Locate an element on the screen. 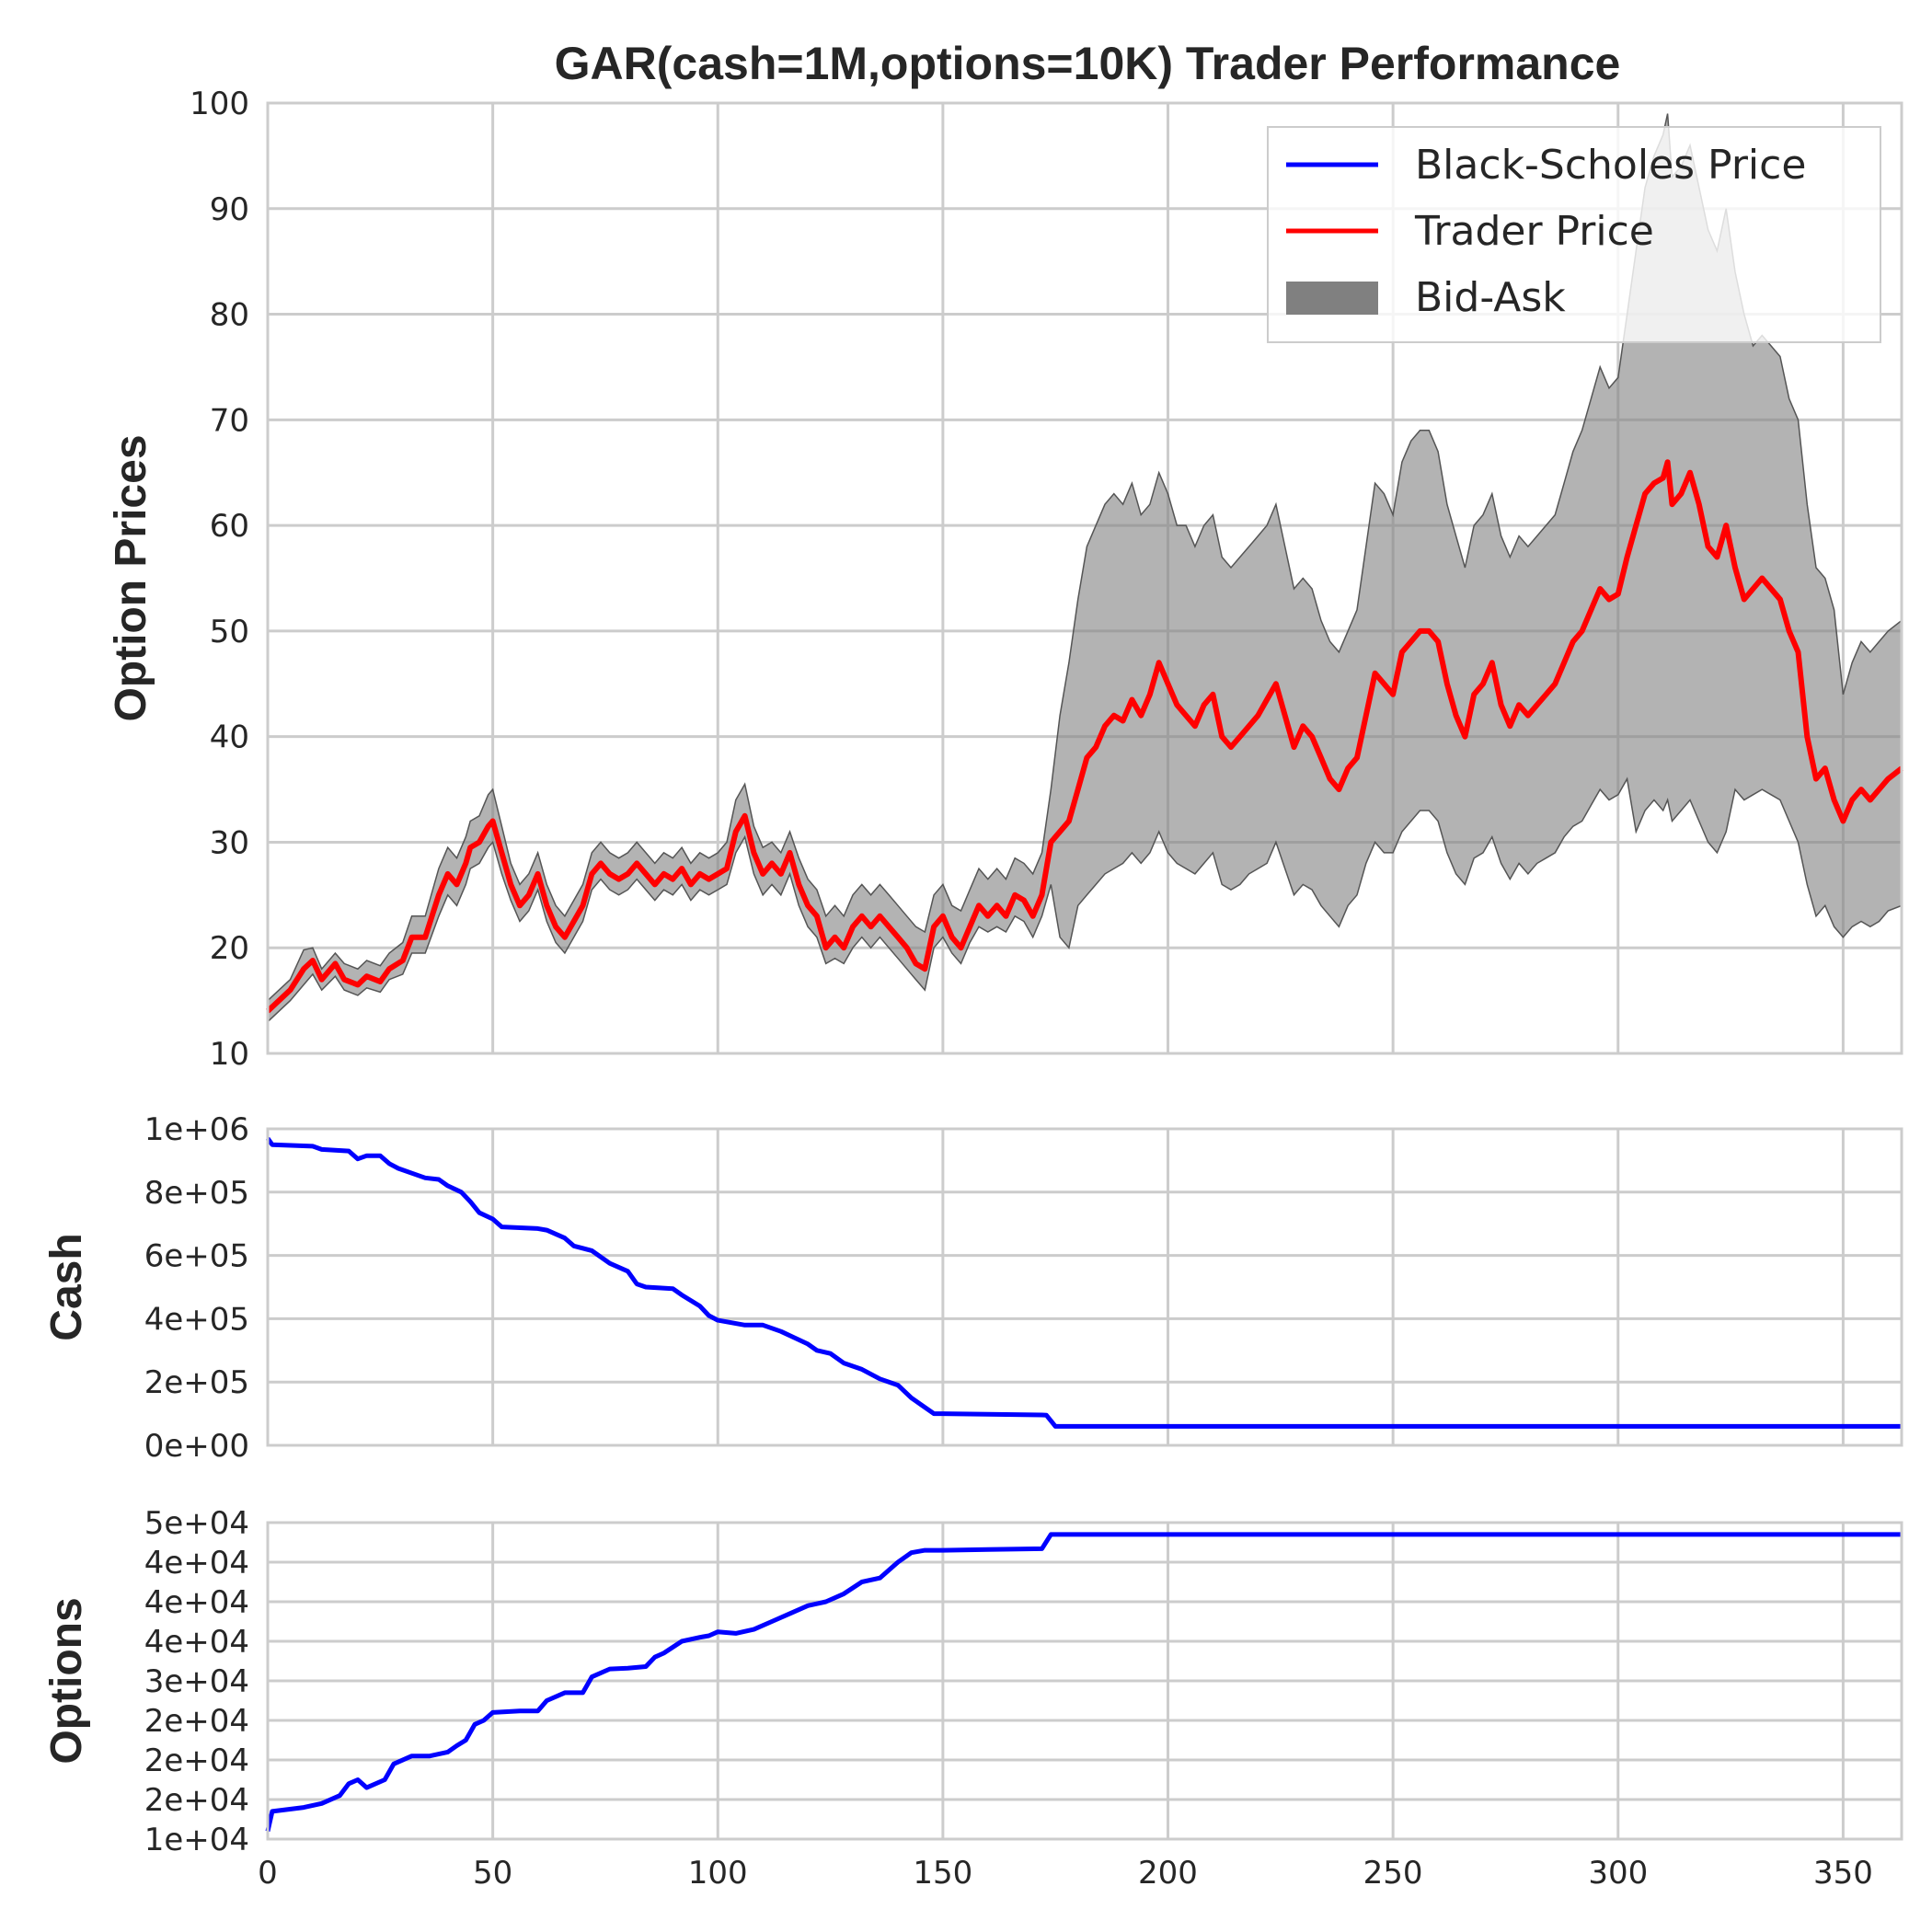 Image resolution: width=1932 pixels, height=1932 pixels. y-tick-label: 4e+05 is located at coordinates (196, 1319).